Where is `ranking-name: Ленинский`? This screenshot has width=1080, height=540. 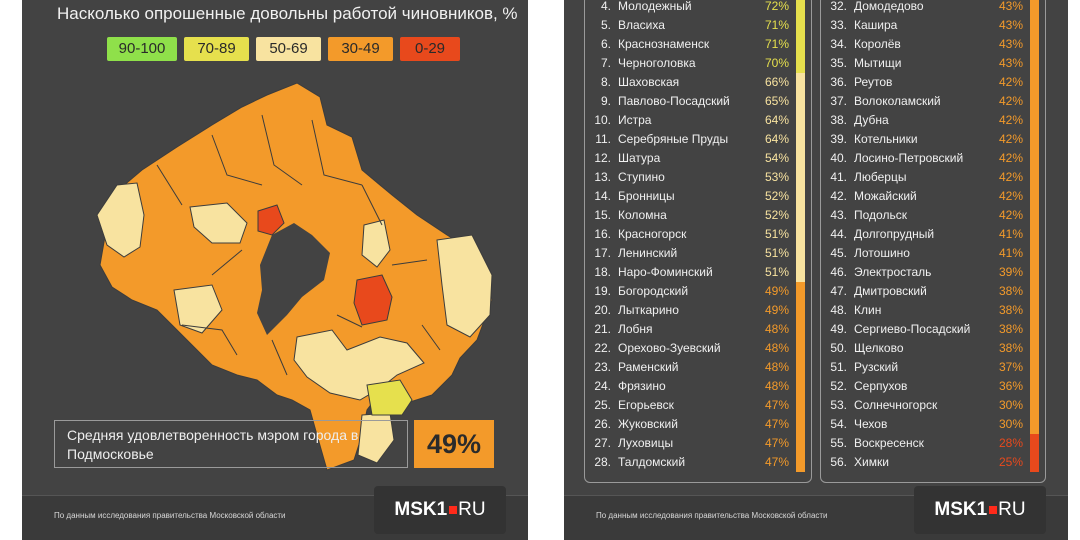
ranking-name: Ленинский is located at coordinates (648, 253).